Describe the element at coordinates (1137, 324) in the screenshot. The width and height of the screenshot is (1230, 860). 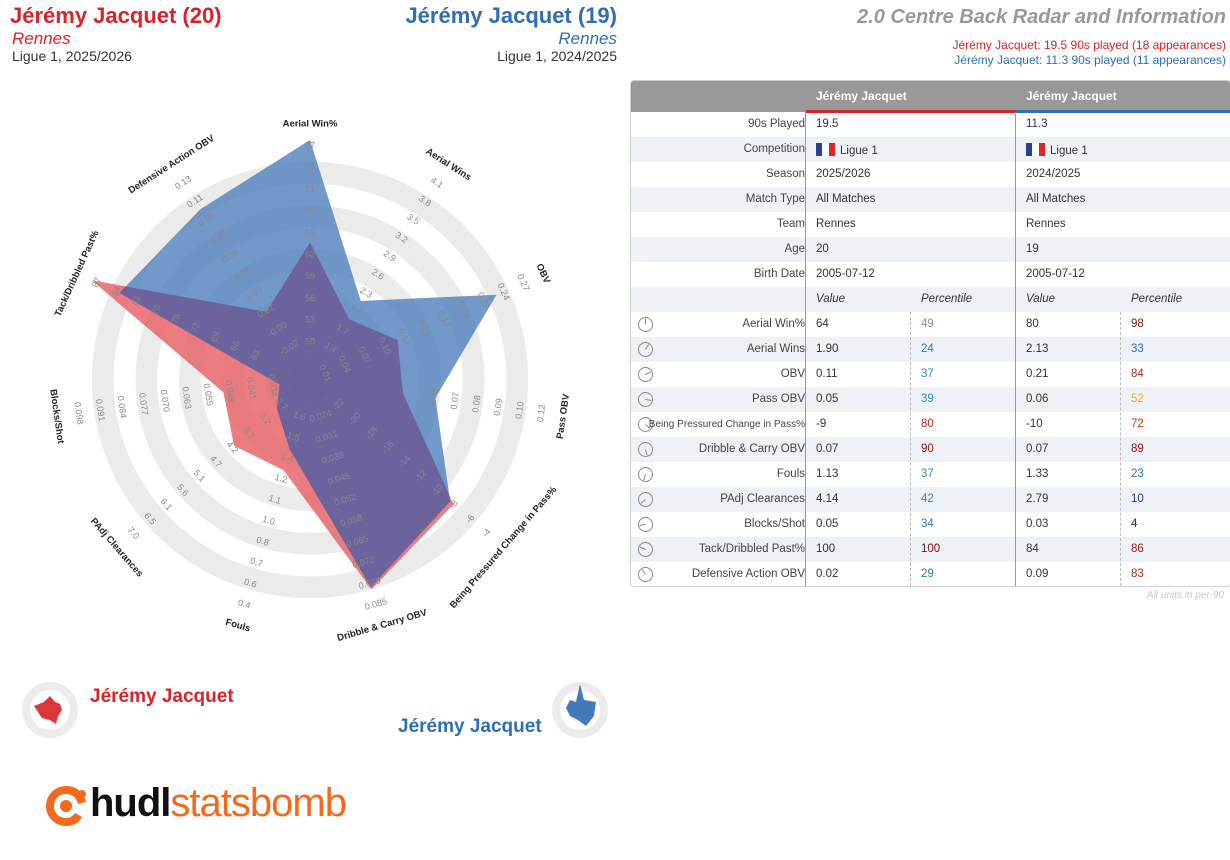
I see `player2-metric-percentile: 98` at that location.